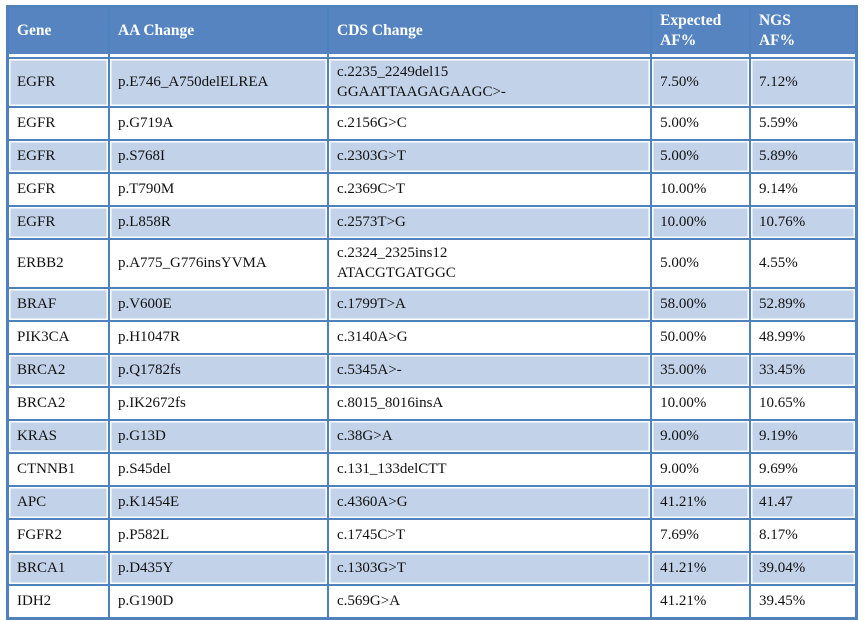 The image size is (864, 620). I want to click on cell-gene: BRAF, so click(58, 304).